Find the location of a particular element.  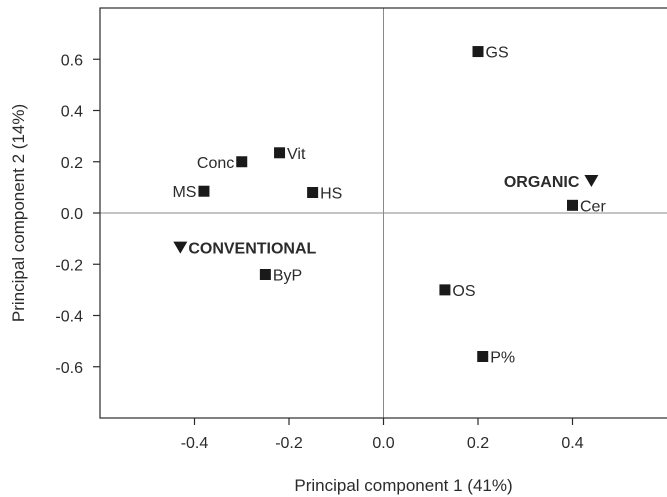

y-tick-label: 0.0 is located at coordinates (72, 214).